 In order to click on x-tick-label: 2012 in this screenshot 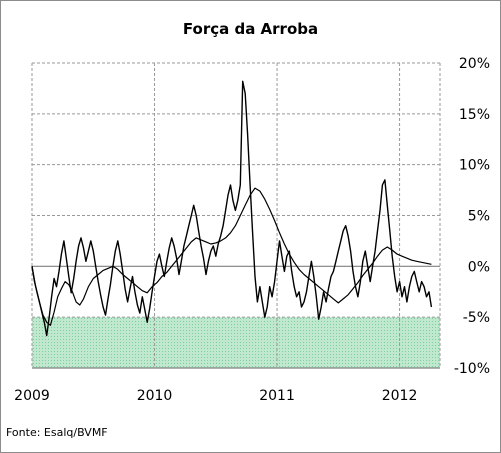, I will do `click(400, 396)`.